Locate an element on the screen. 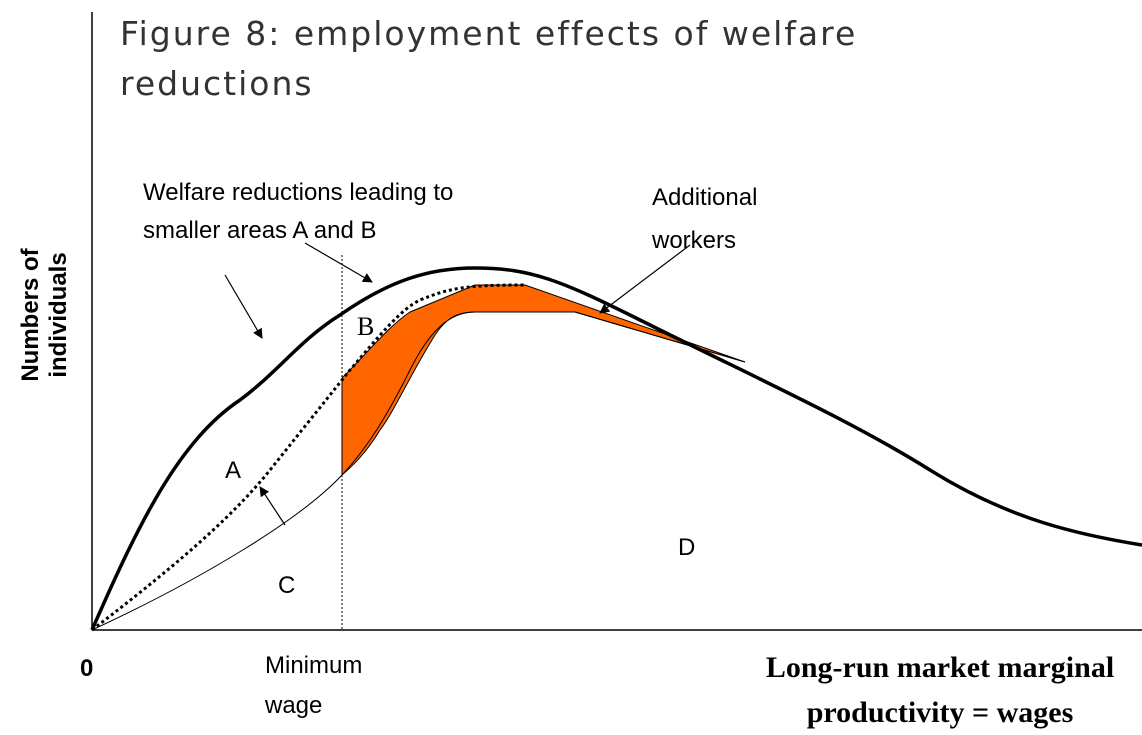 This screenshot has height=735, width=1142. origin-label: 0 is located at coordinates (86, 668).